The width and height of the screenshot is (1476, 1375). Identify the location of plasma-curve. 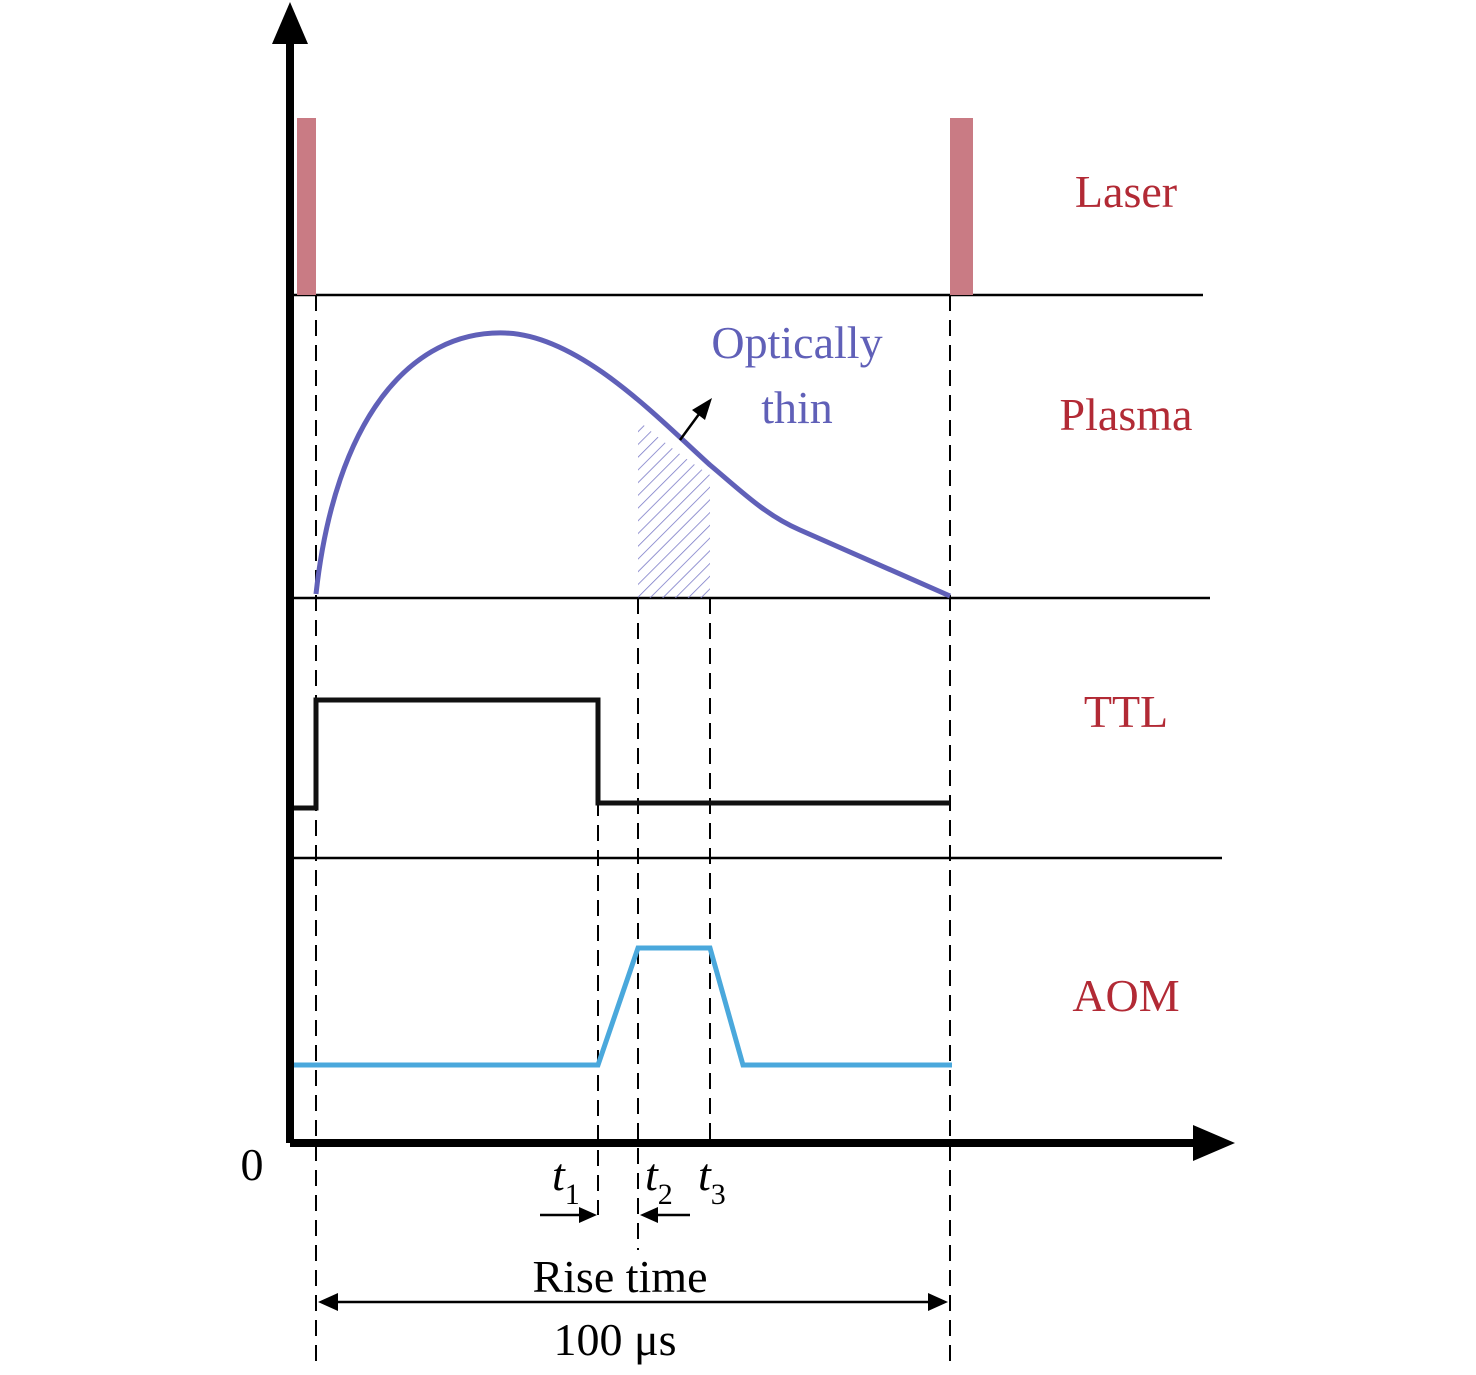
(632, 464).